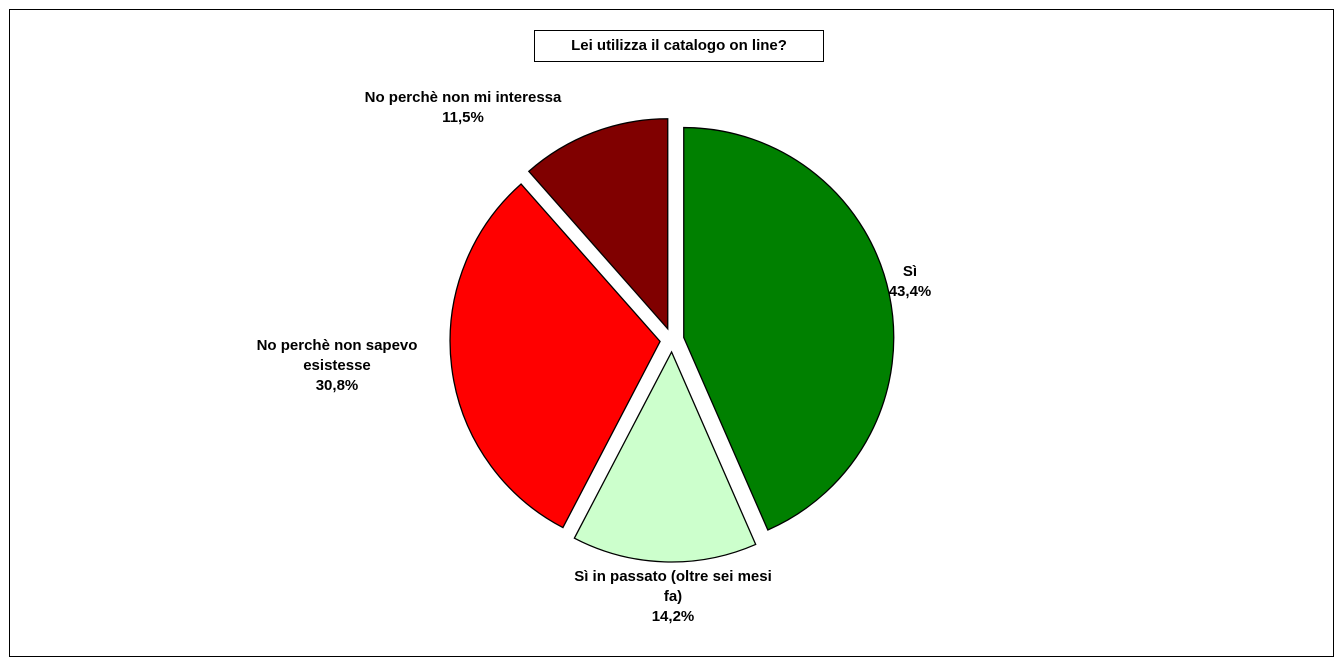 The height and width of the screenshot is (666, 1343). I want to click on pie-slice-si-in-passato, so click(665, 456).